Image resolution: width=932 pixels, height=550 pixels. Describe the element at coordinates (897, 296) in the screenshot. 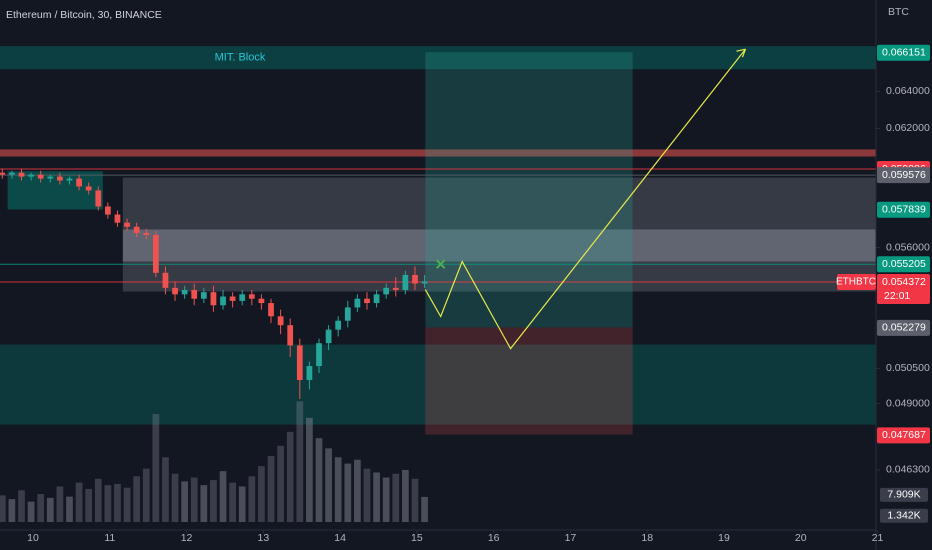

I see `price-tag-time: 22:01` at that location.